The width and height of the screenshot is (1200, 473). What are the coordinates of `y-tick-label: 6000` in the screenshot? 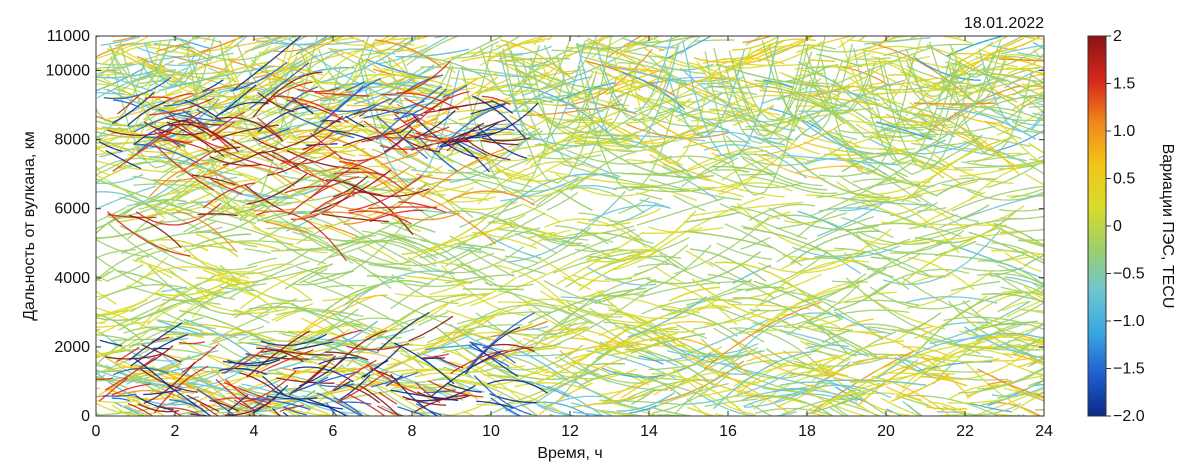 It's located at (72, 209).